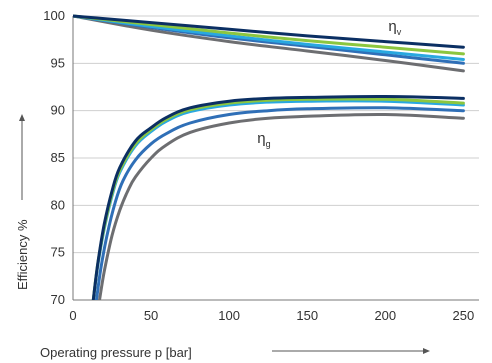 Image resolution: width=492 pixels, height=363 pixels. I want to click on y-tick-label: 75, so click(58, 252).